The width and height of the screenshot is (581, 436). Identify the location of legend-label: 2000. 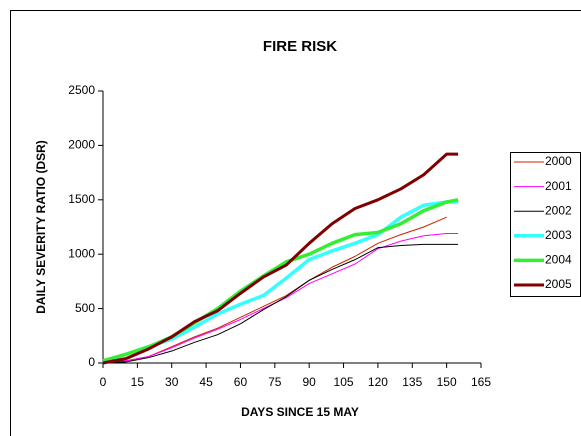
(558, 161).